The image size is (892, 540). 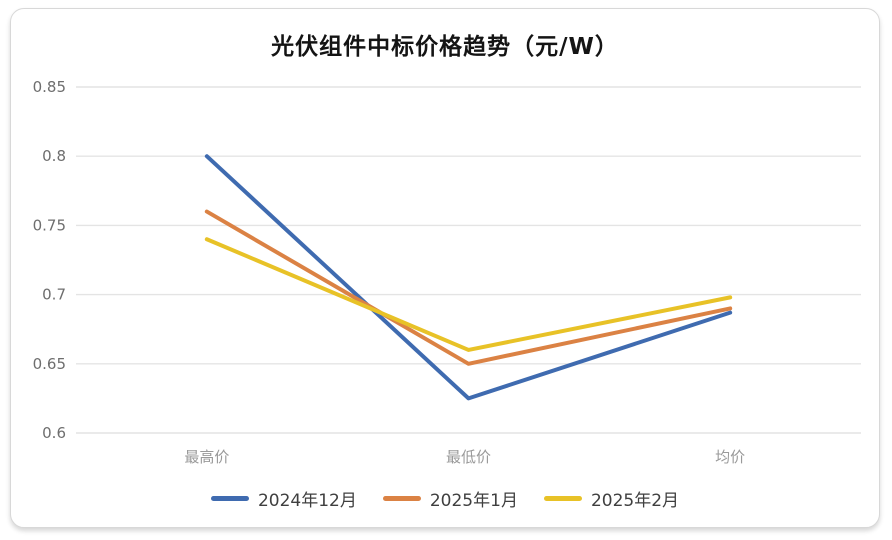 I want to click on legend-item-series-0: 2024年12月, so click(x=283, y=498).